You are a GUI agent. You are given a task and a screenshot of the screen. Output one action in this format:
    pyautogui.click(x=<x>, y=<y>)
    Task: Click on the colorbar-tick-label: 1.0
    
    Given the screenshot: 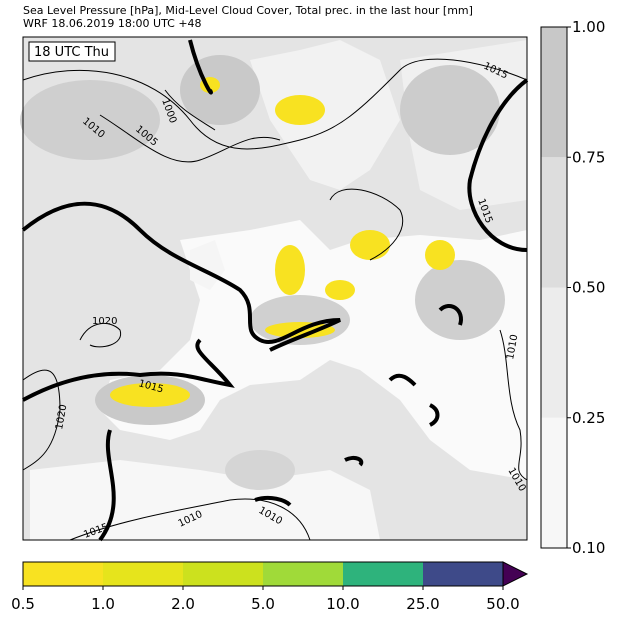 What is the action you would take?
    pyautogui.click(x=103, y=604)
    